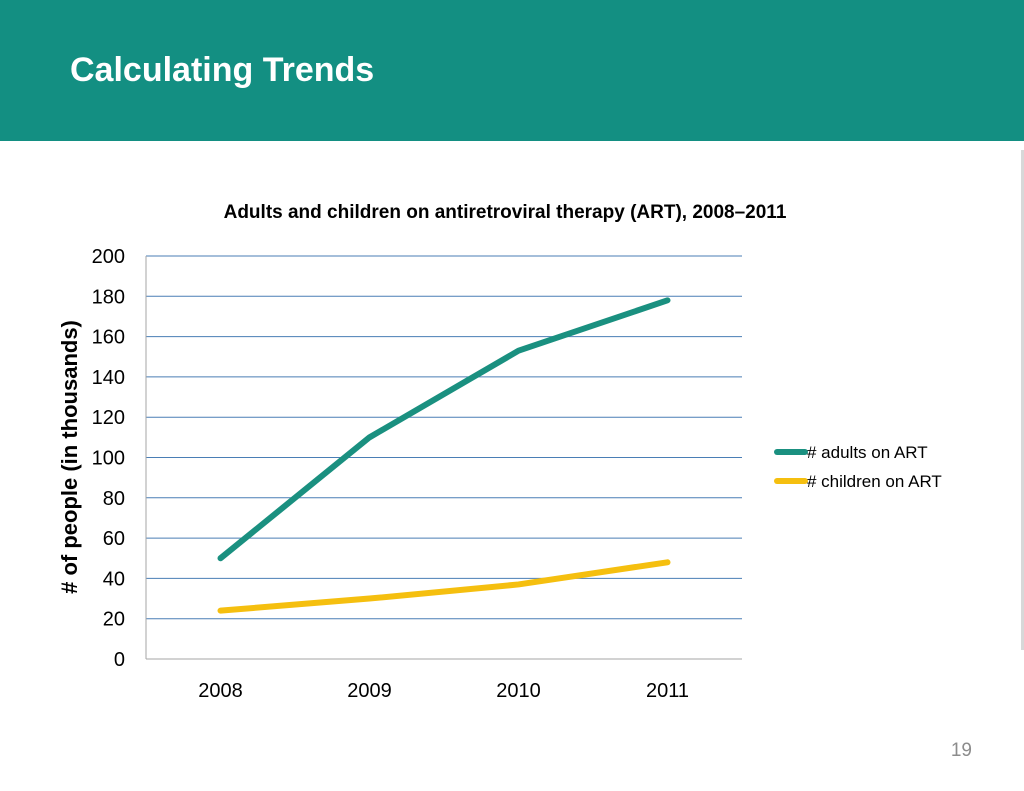 This screenshot has height=791, width=1024. What do you see at coordinates (443, 691) in the screenshot?
I see `x-tick-labels: 2008 2009 2010 2011` at bounding box center [443, 691].